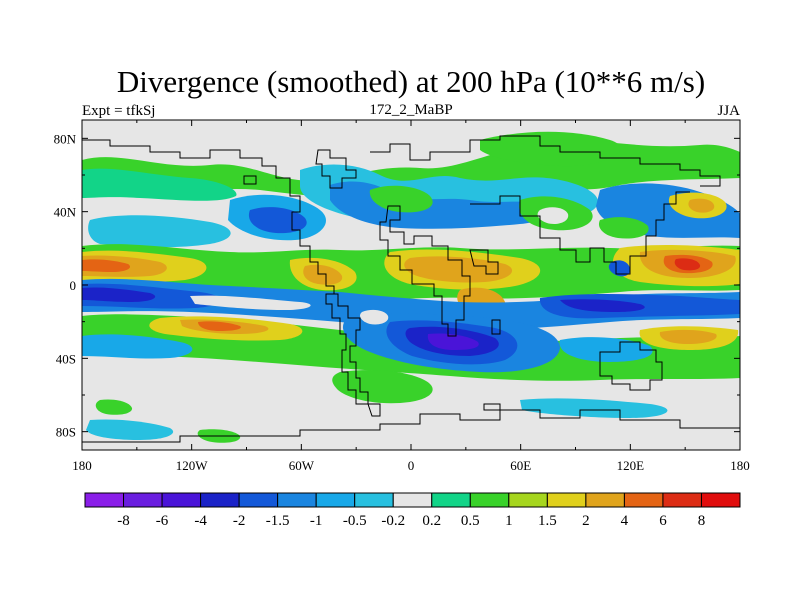 Image resolution: width=800 pixels, height=600 pixels. I want to click on field-nh-mid-green, so click(550, 149).